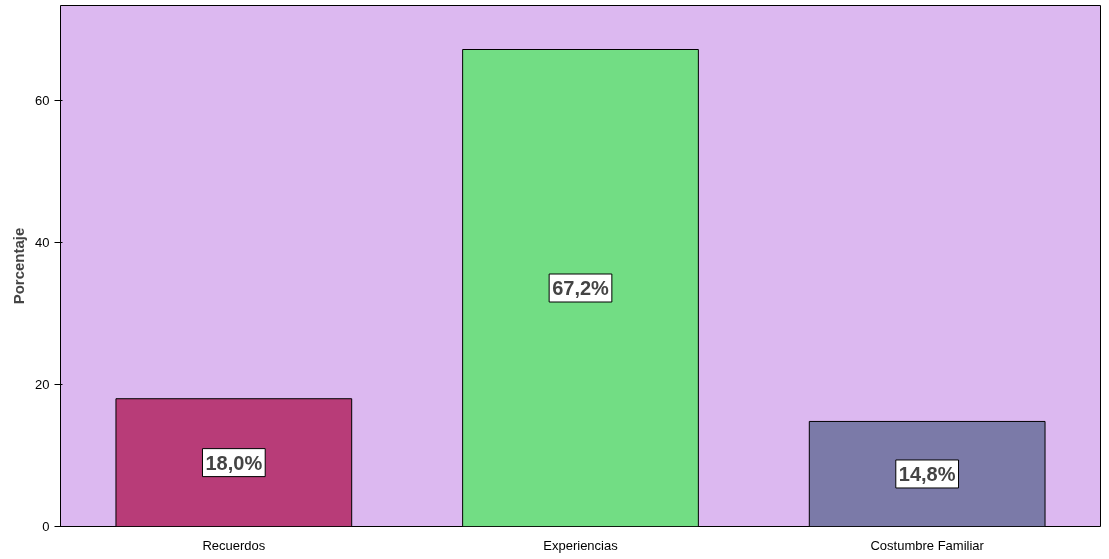  What do you see at coordinates (42, 101) in the screenshot?
I see `y-tick-label: 60` at bounding box center [42, 101].